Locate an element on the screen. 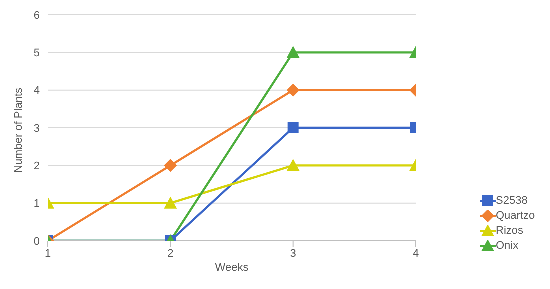 The width and height of the screenshot is (550, 289). legend-label: S2538 is located at coordinates (512, 200).